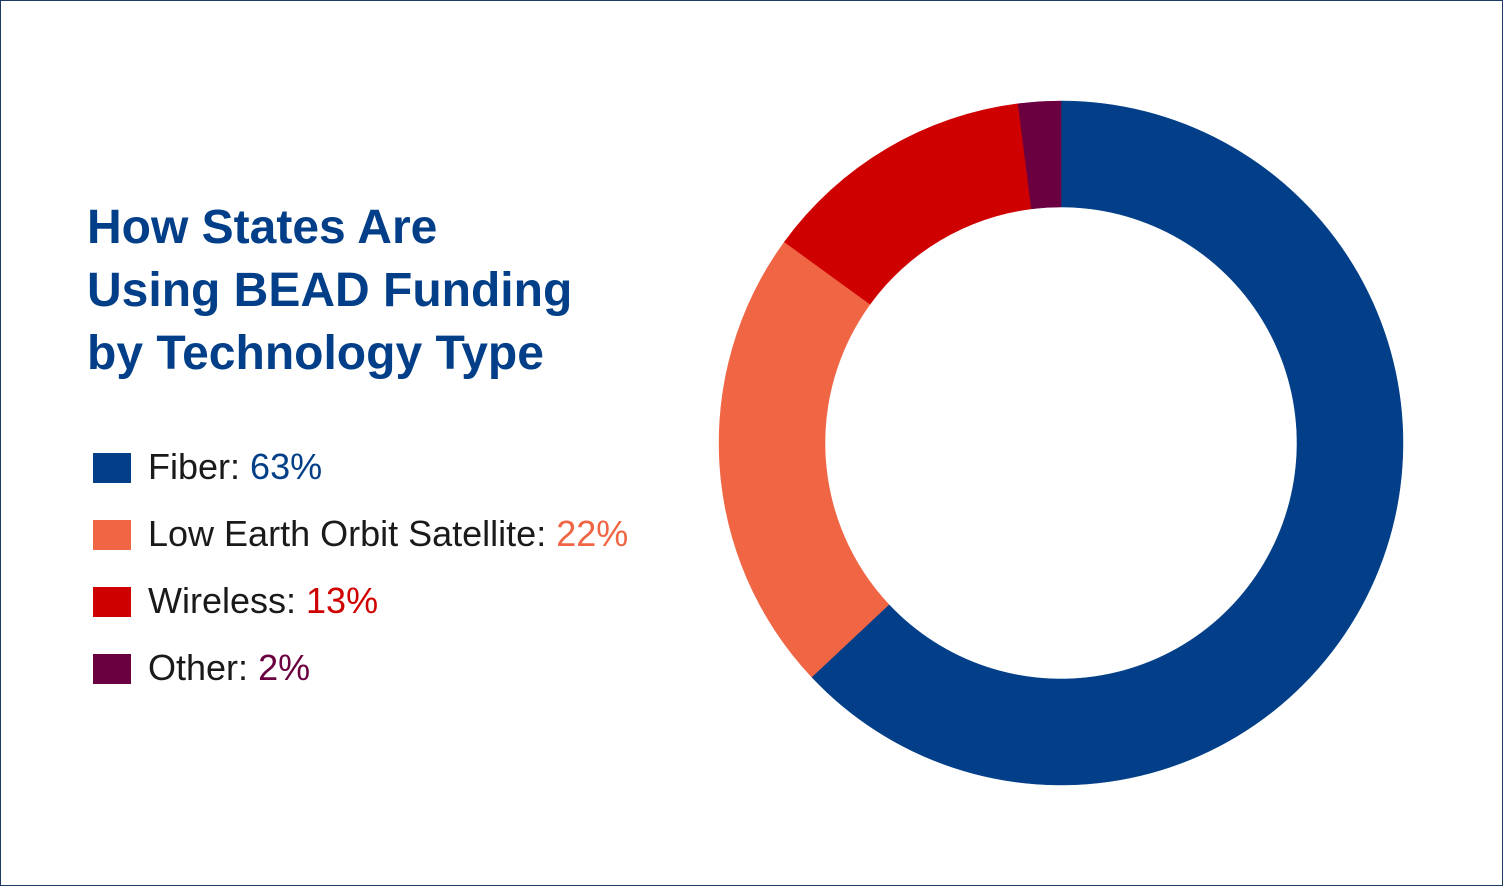 This screenshot has height=886, width=1503. Describe the element at coordinates (804, 459) in the screenshot. I see `donut-slice-low-earth-orbit-satellite` at that location.